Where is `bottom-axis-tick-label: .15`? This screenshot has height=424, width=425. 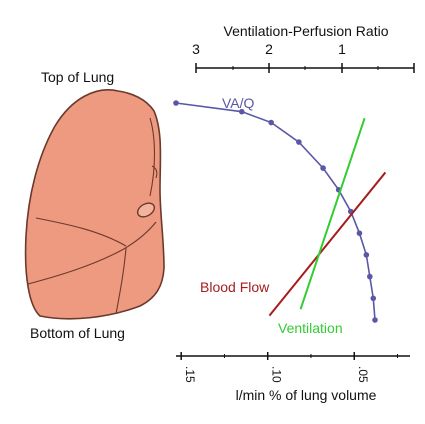
bottom-axis-tick-label: .15 is located at coordinates (190, 374).